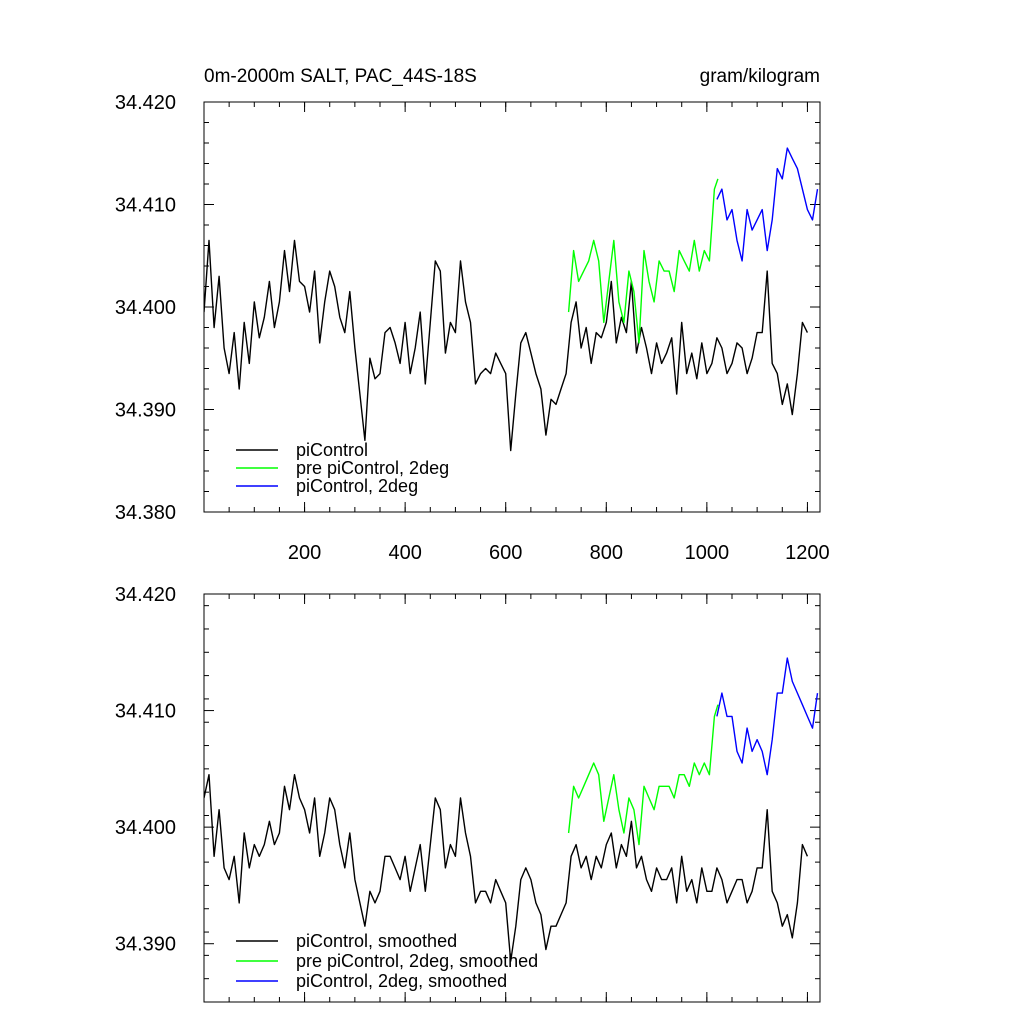 The image size is (1024, 1024). What do you see at coordinates (505, 553) in the screenshot?
I see `top-x-tick-label: 600` at bounding box center [505, 553].